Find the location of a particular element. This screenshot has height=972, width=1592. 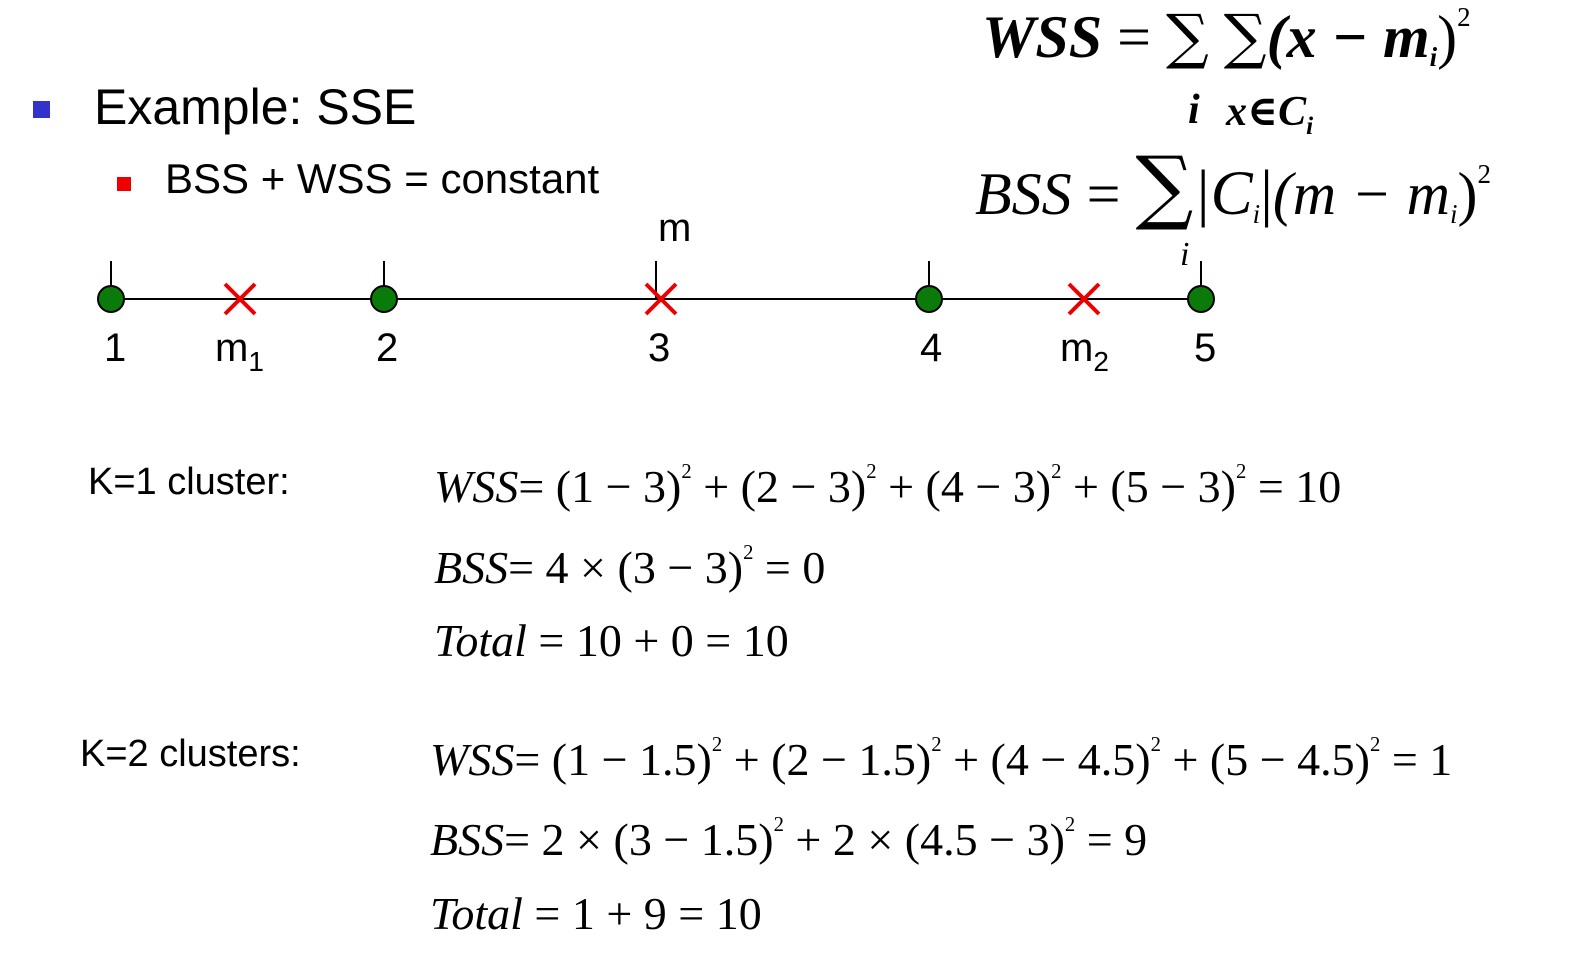

centroid-m2-label: m2 is located at coordinates (1084, 351).